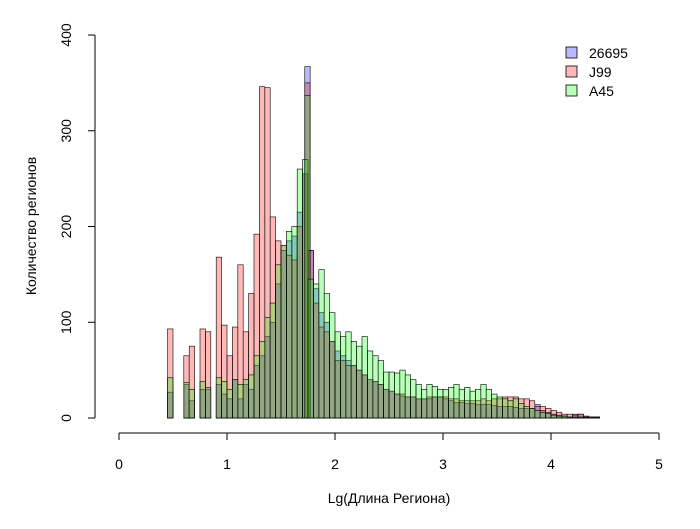 Image resolution: width=700 pixels, height=529 pixels. I want to click on y-tick-label-3: 300, so click(66, 131).